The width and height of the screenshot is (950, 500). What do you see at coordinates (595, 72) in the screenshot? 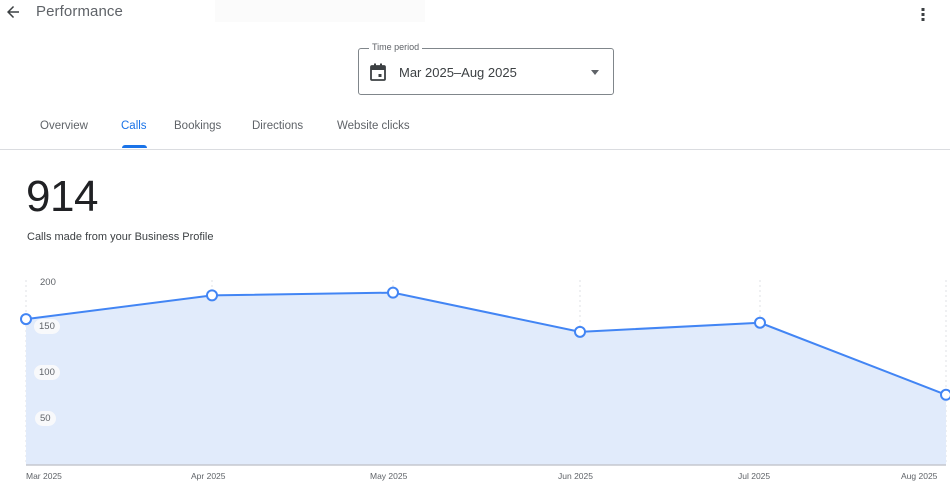
I see `caret-down-icon` at bounding box center [595, 72].